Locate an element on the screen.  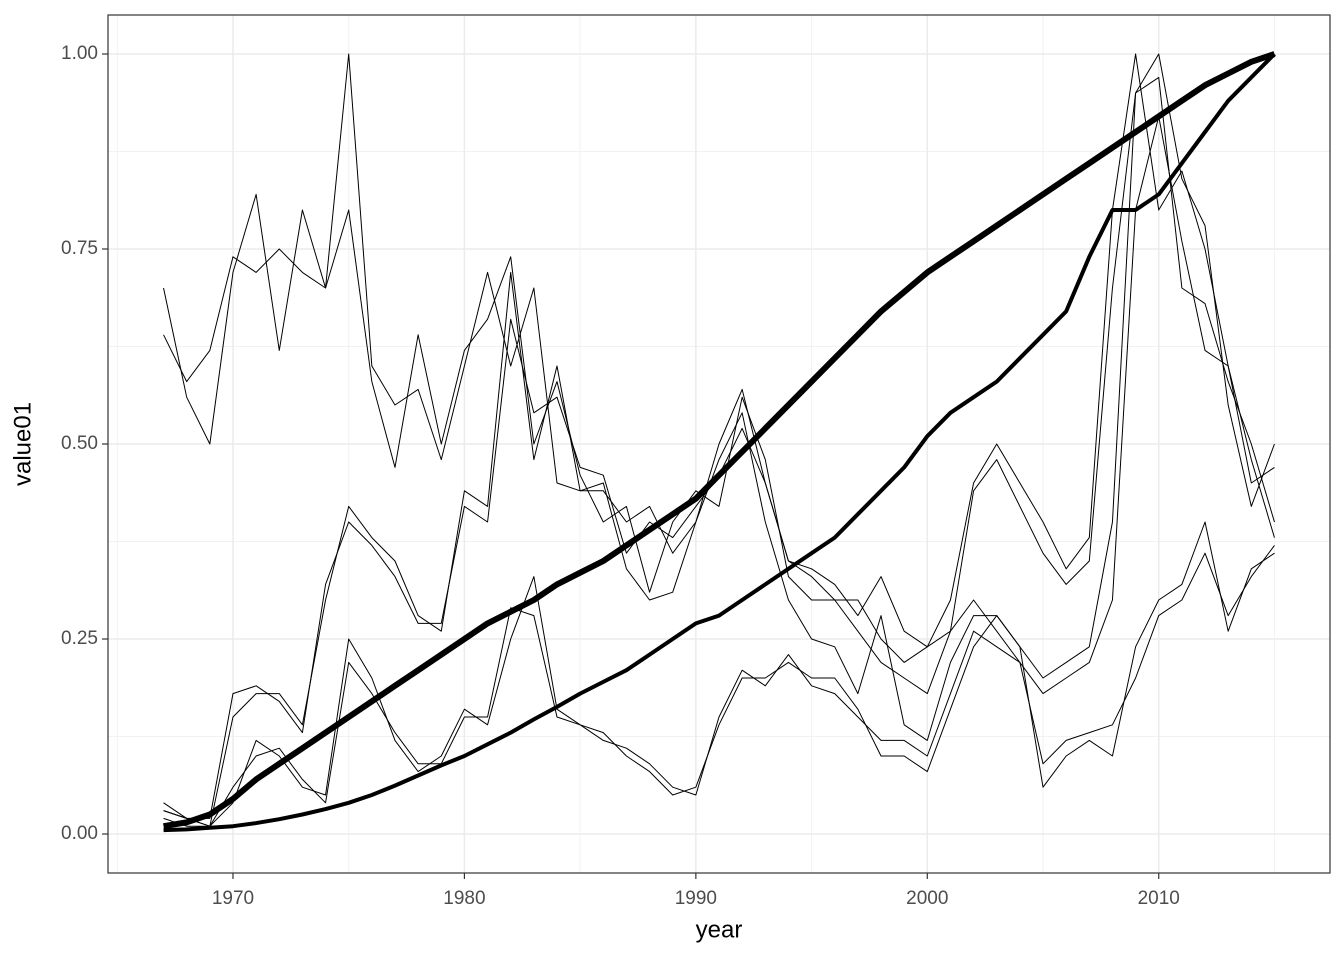
x-tick-label: 2000 is located at coordinates (927, 898).